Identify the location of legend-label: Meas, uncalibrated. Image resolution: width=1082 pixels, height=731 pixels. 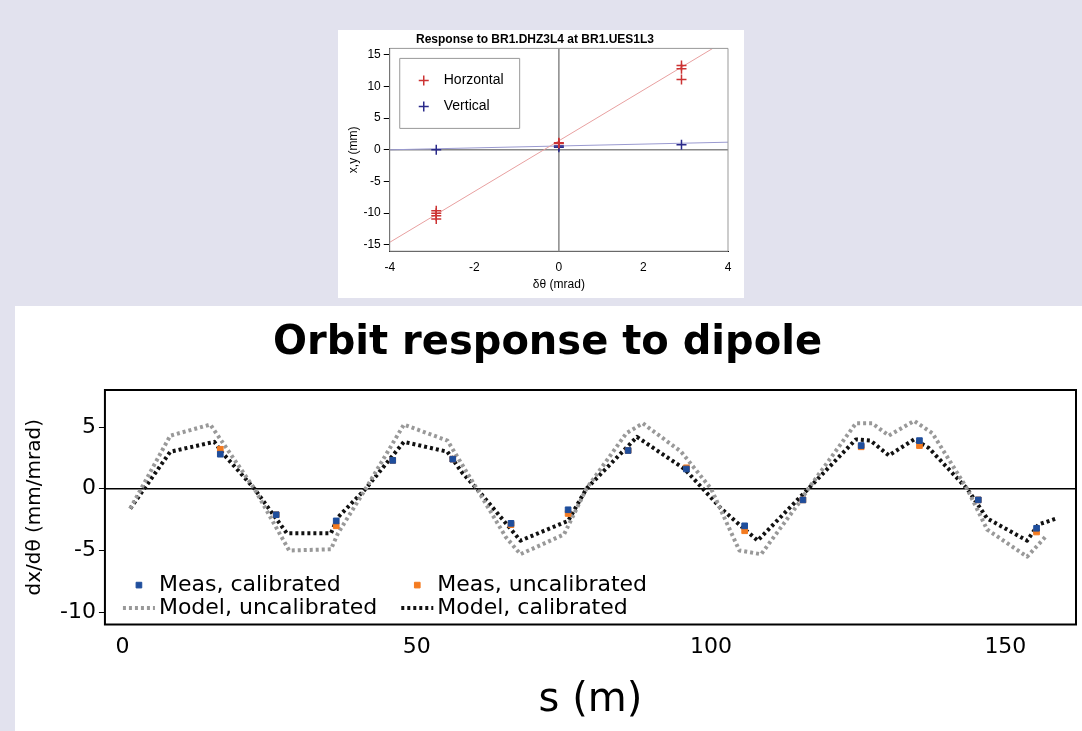
(542, 583).